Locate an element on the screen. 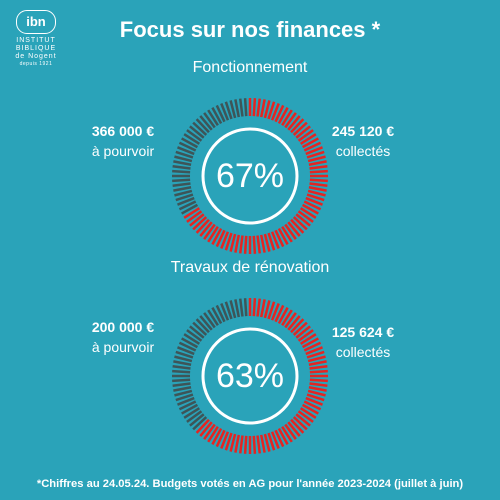 The width and height of the screenshot is (500, 500). collected-label: collectés is located at coordinates (363, 352).